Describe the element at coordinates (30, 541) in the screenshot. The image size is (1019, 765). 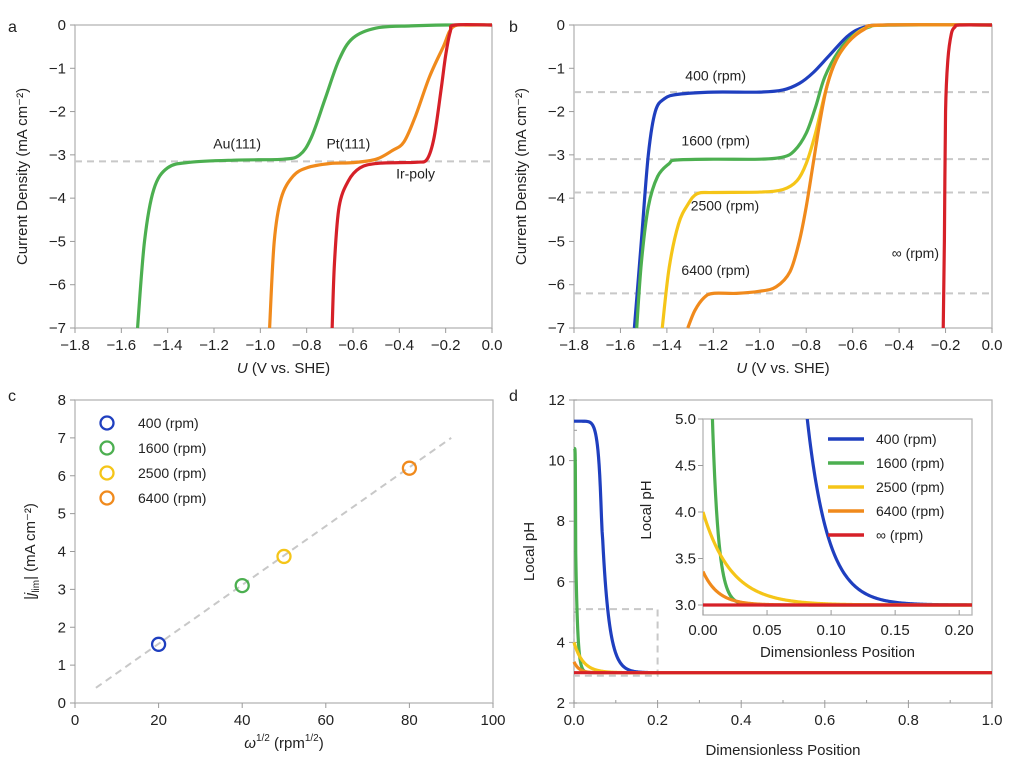
I see `y-axis-label-units: | (mA cm⁻²)` at that location.